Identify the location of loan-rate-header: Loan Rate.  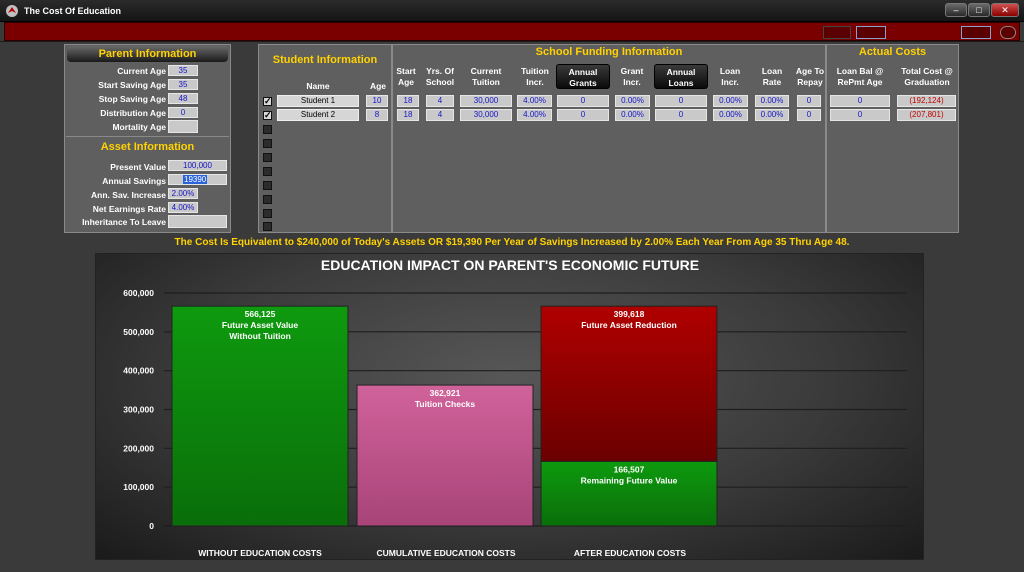
(772, 76).